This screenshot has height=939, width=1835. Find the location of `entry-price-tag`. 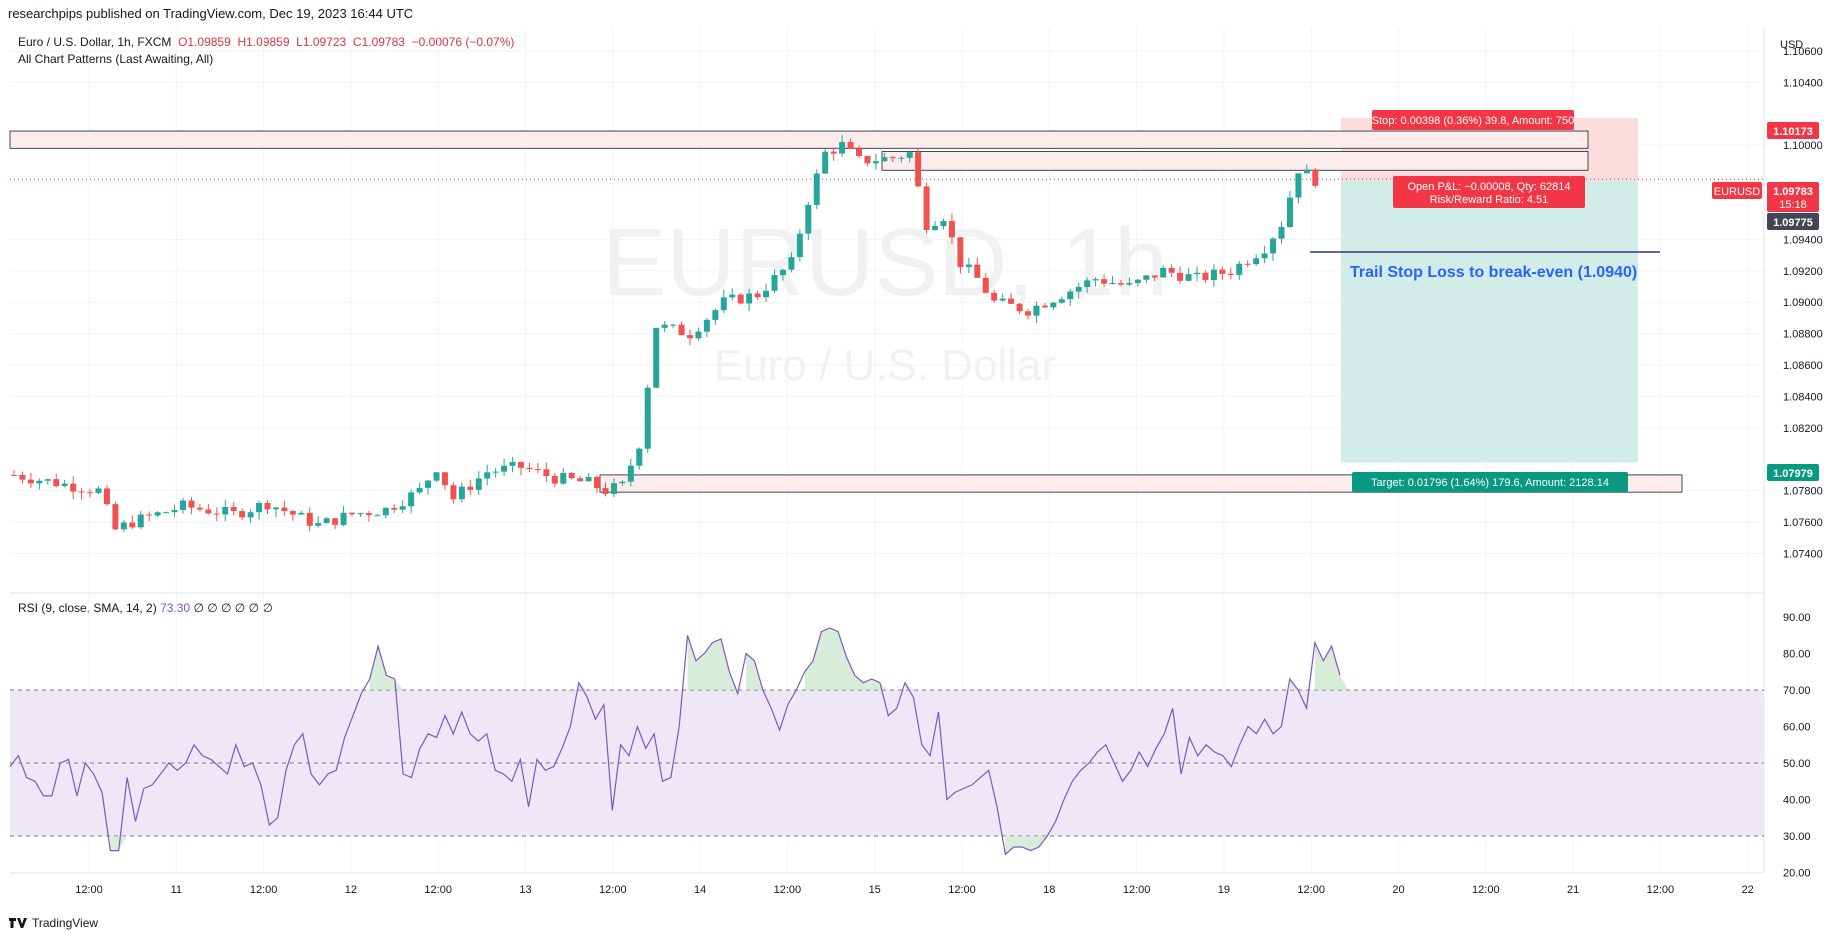

entry-price-tag is located at coordinates (1793, 221).